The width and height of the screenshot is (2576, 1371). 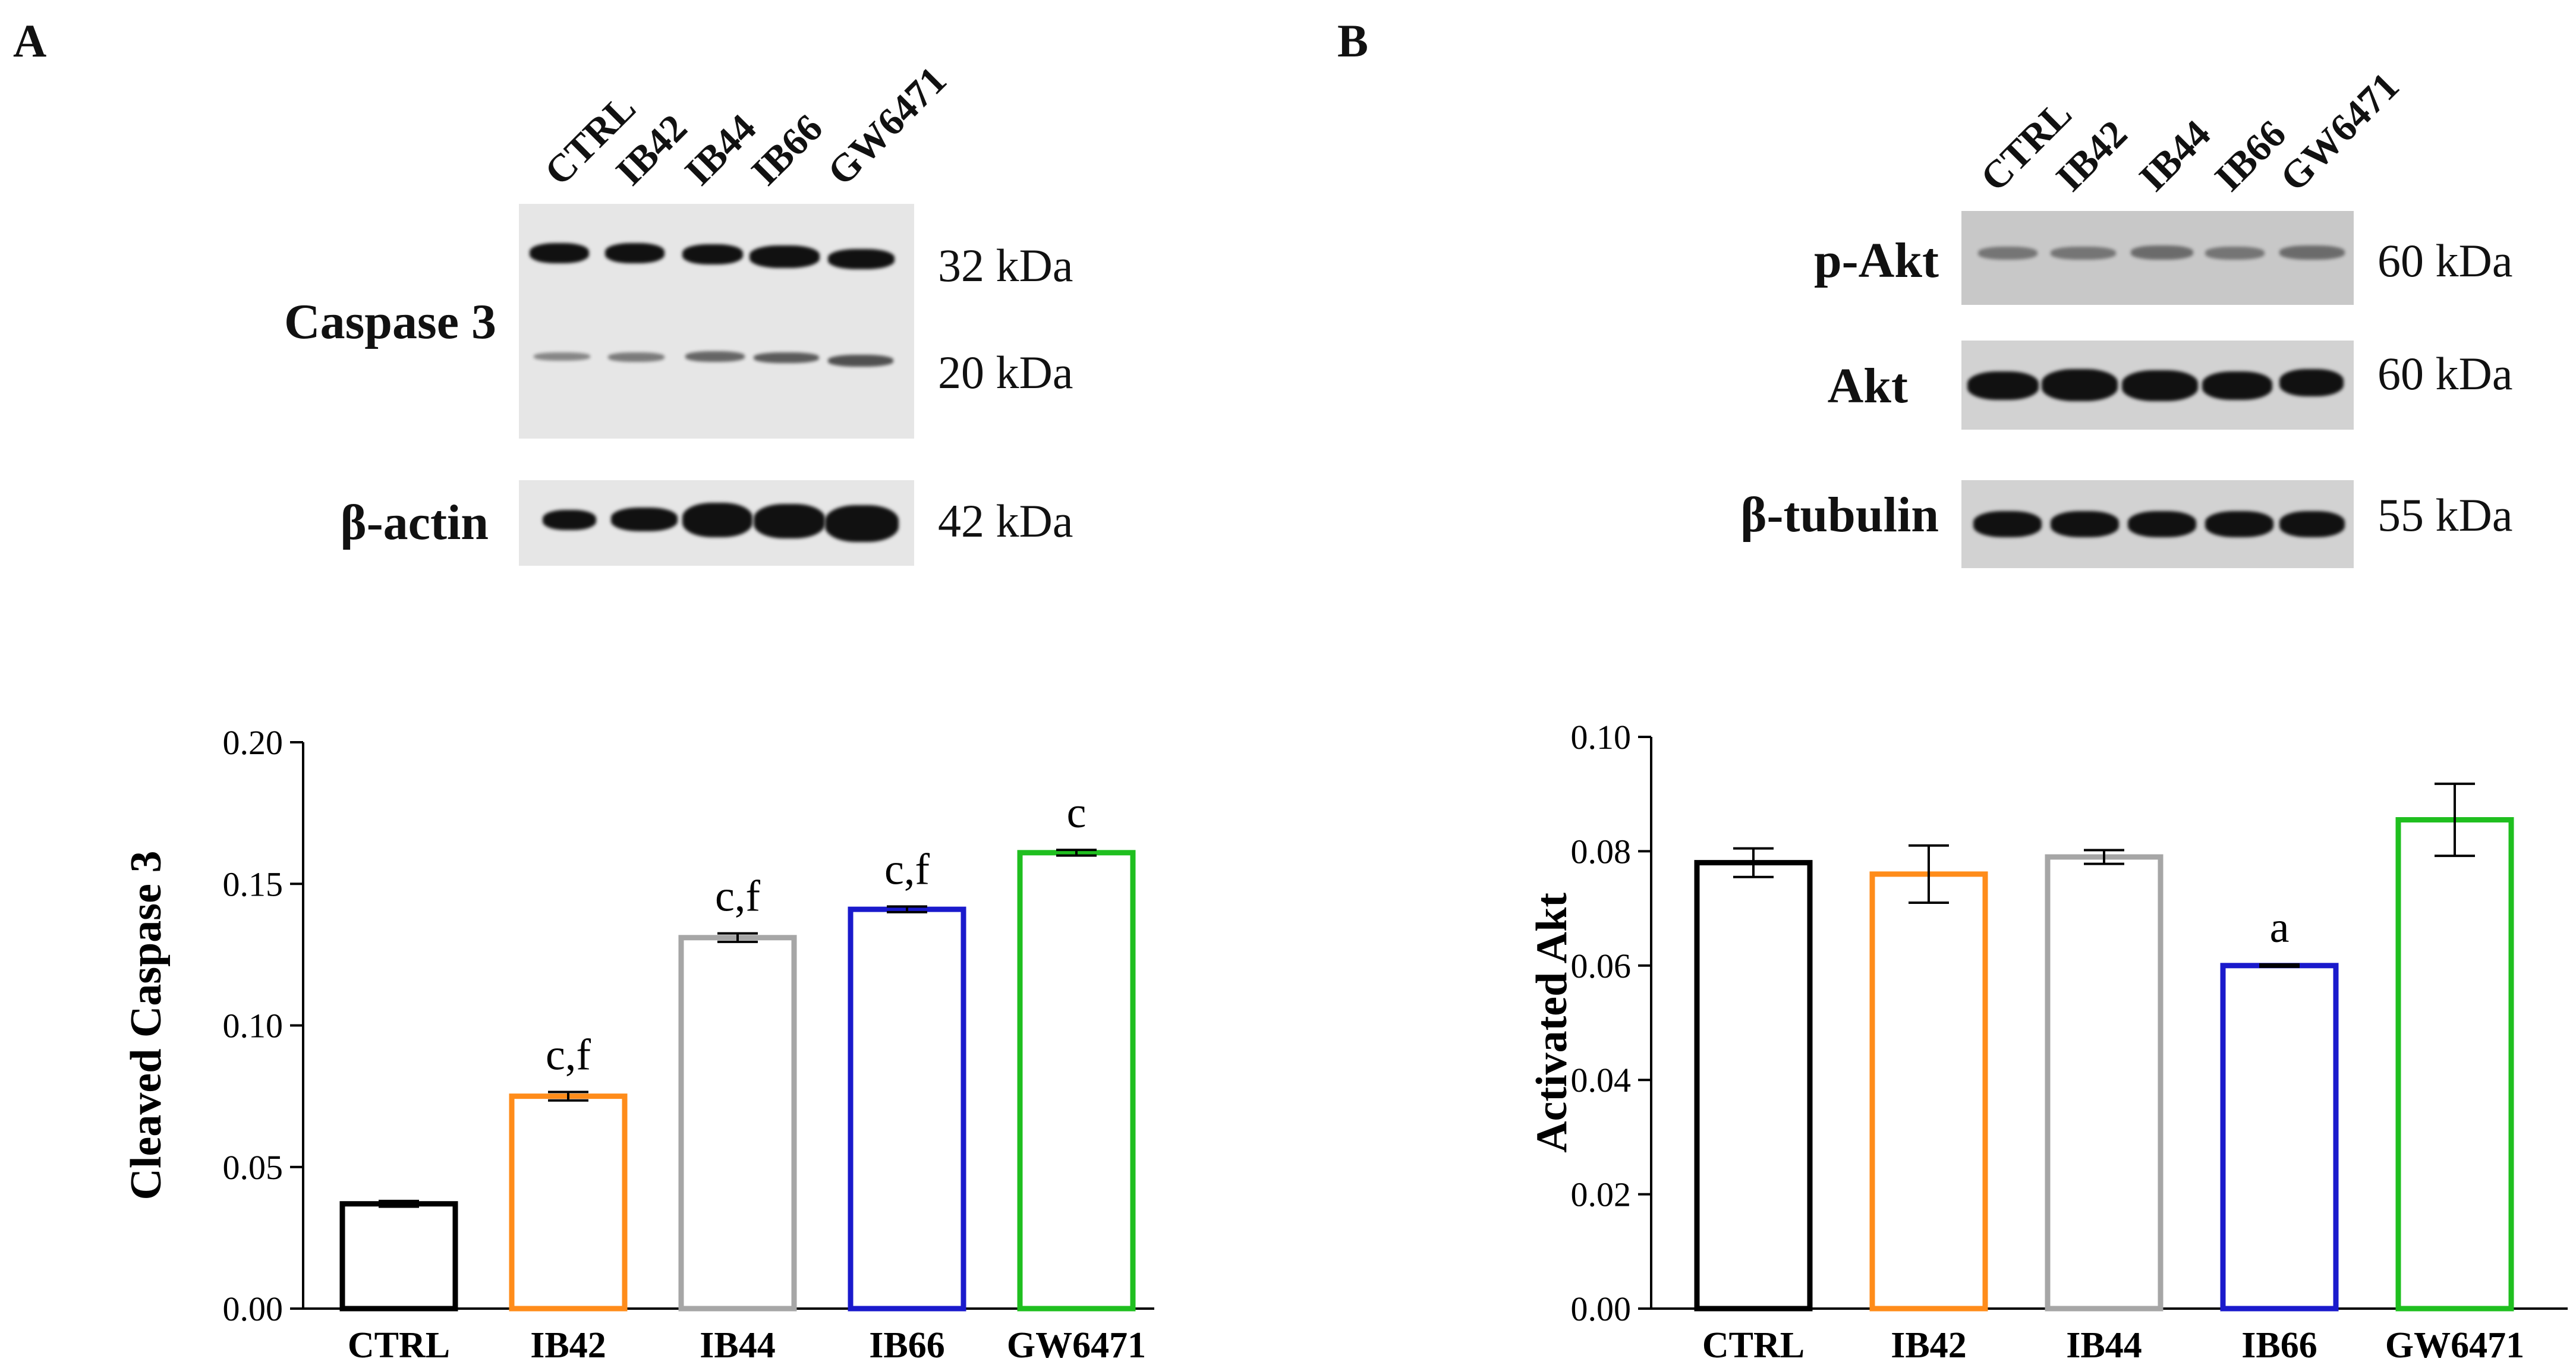 What do you see at coordinates (1005, 265) in the screenshot?
I see `kda-marker: 32 kDa` at bounding box center [1005, 265].